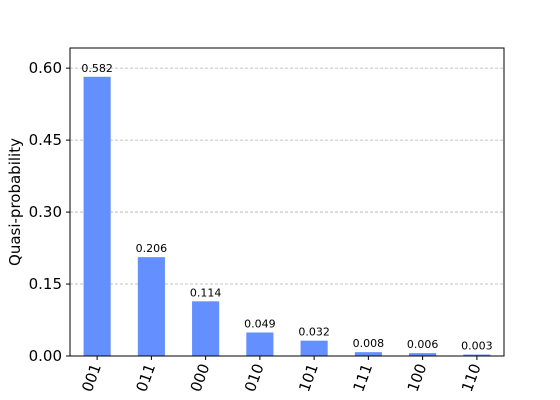  Describe the element at coordinates (206, 292) in the screenshot. I see `data-label-000: 0.114` at that location.